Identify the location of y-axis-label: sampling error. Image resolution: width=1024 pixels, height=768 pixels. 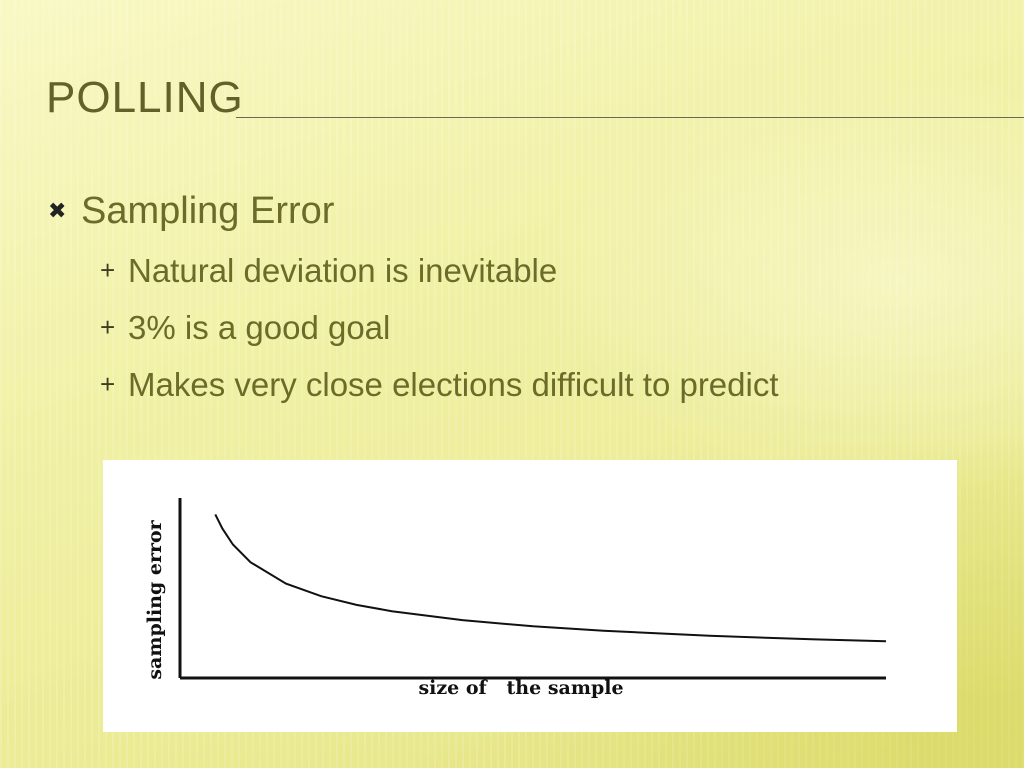
(155, 599).